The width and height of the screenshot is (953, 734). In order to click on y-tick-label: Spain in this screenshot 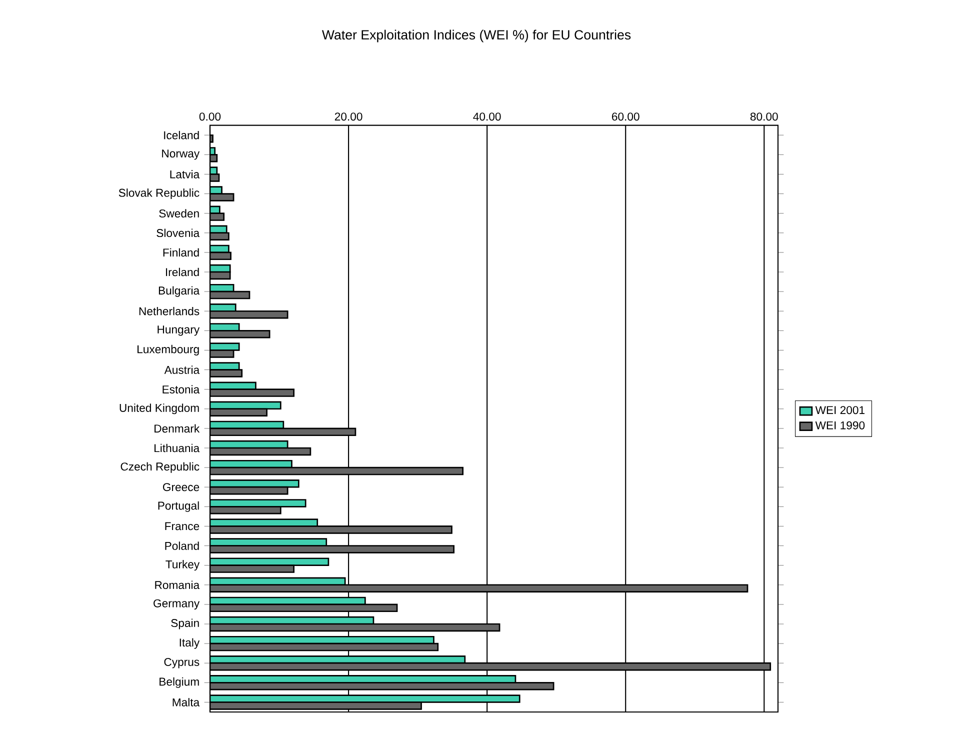, I will do `click(185, 624)`.